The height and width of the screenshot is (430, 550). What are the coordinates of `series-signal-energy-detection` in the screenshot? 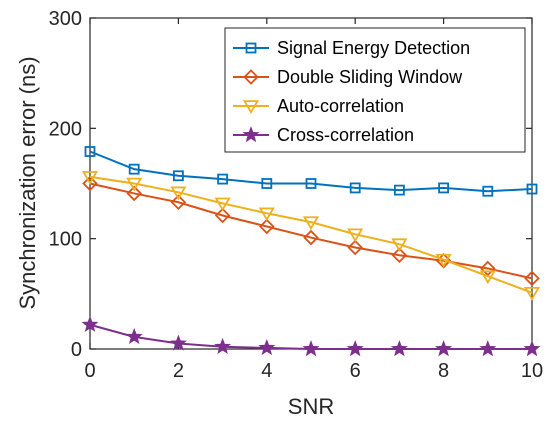 It's located at (311, 171).